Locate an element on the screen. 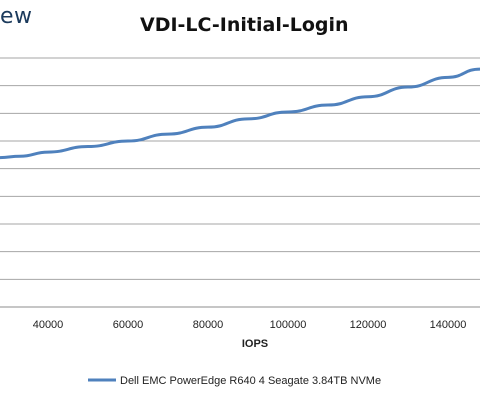 The width and height of the screenshot is (480, 401). x-axis-title: IOPS is located at coordinates (255, 344).